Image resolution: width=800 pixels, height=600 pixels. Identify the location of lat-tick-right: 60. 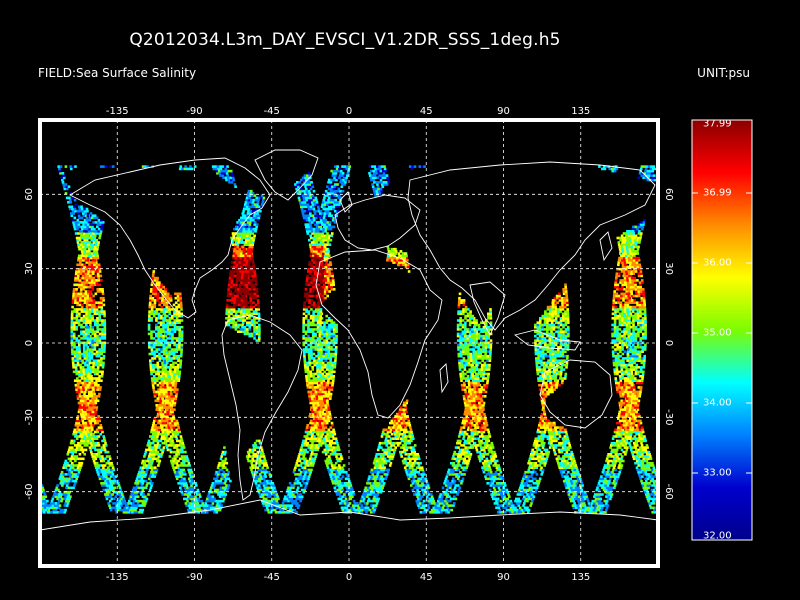
(668, 194).